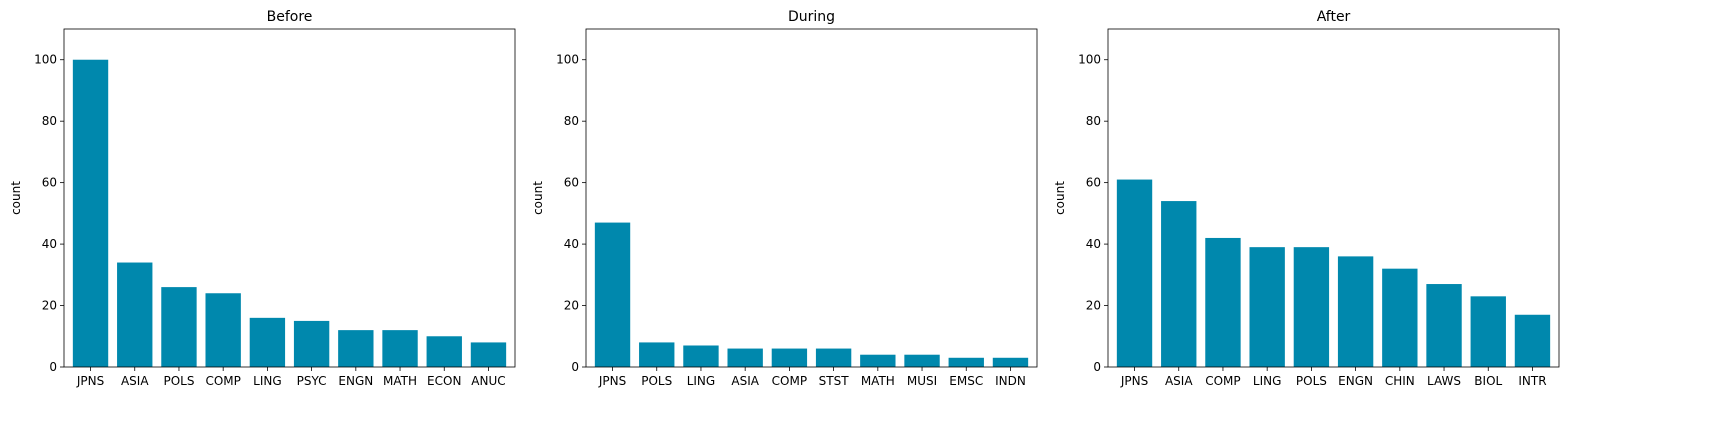 Image resolution: width=1713 pixels, height=435 pixels. I want to click on chart-title: After, so click(1334, 17).